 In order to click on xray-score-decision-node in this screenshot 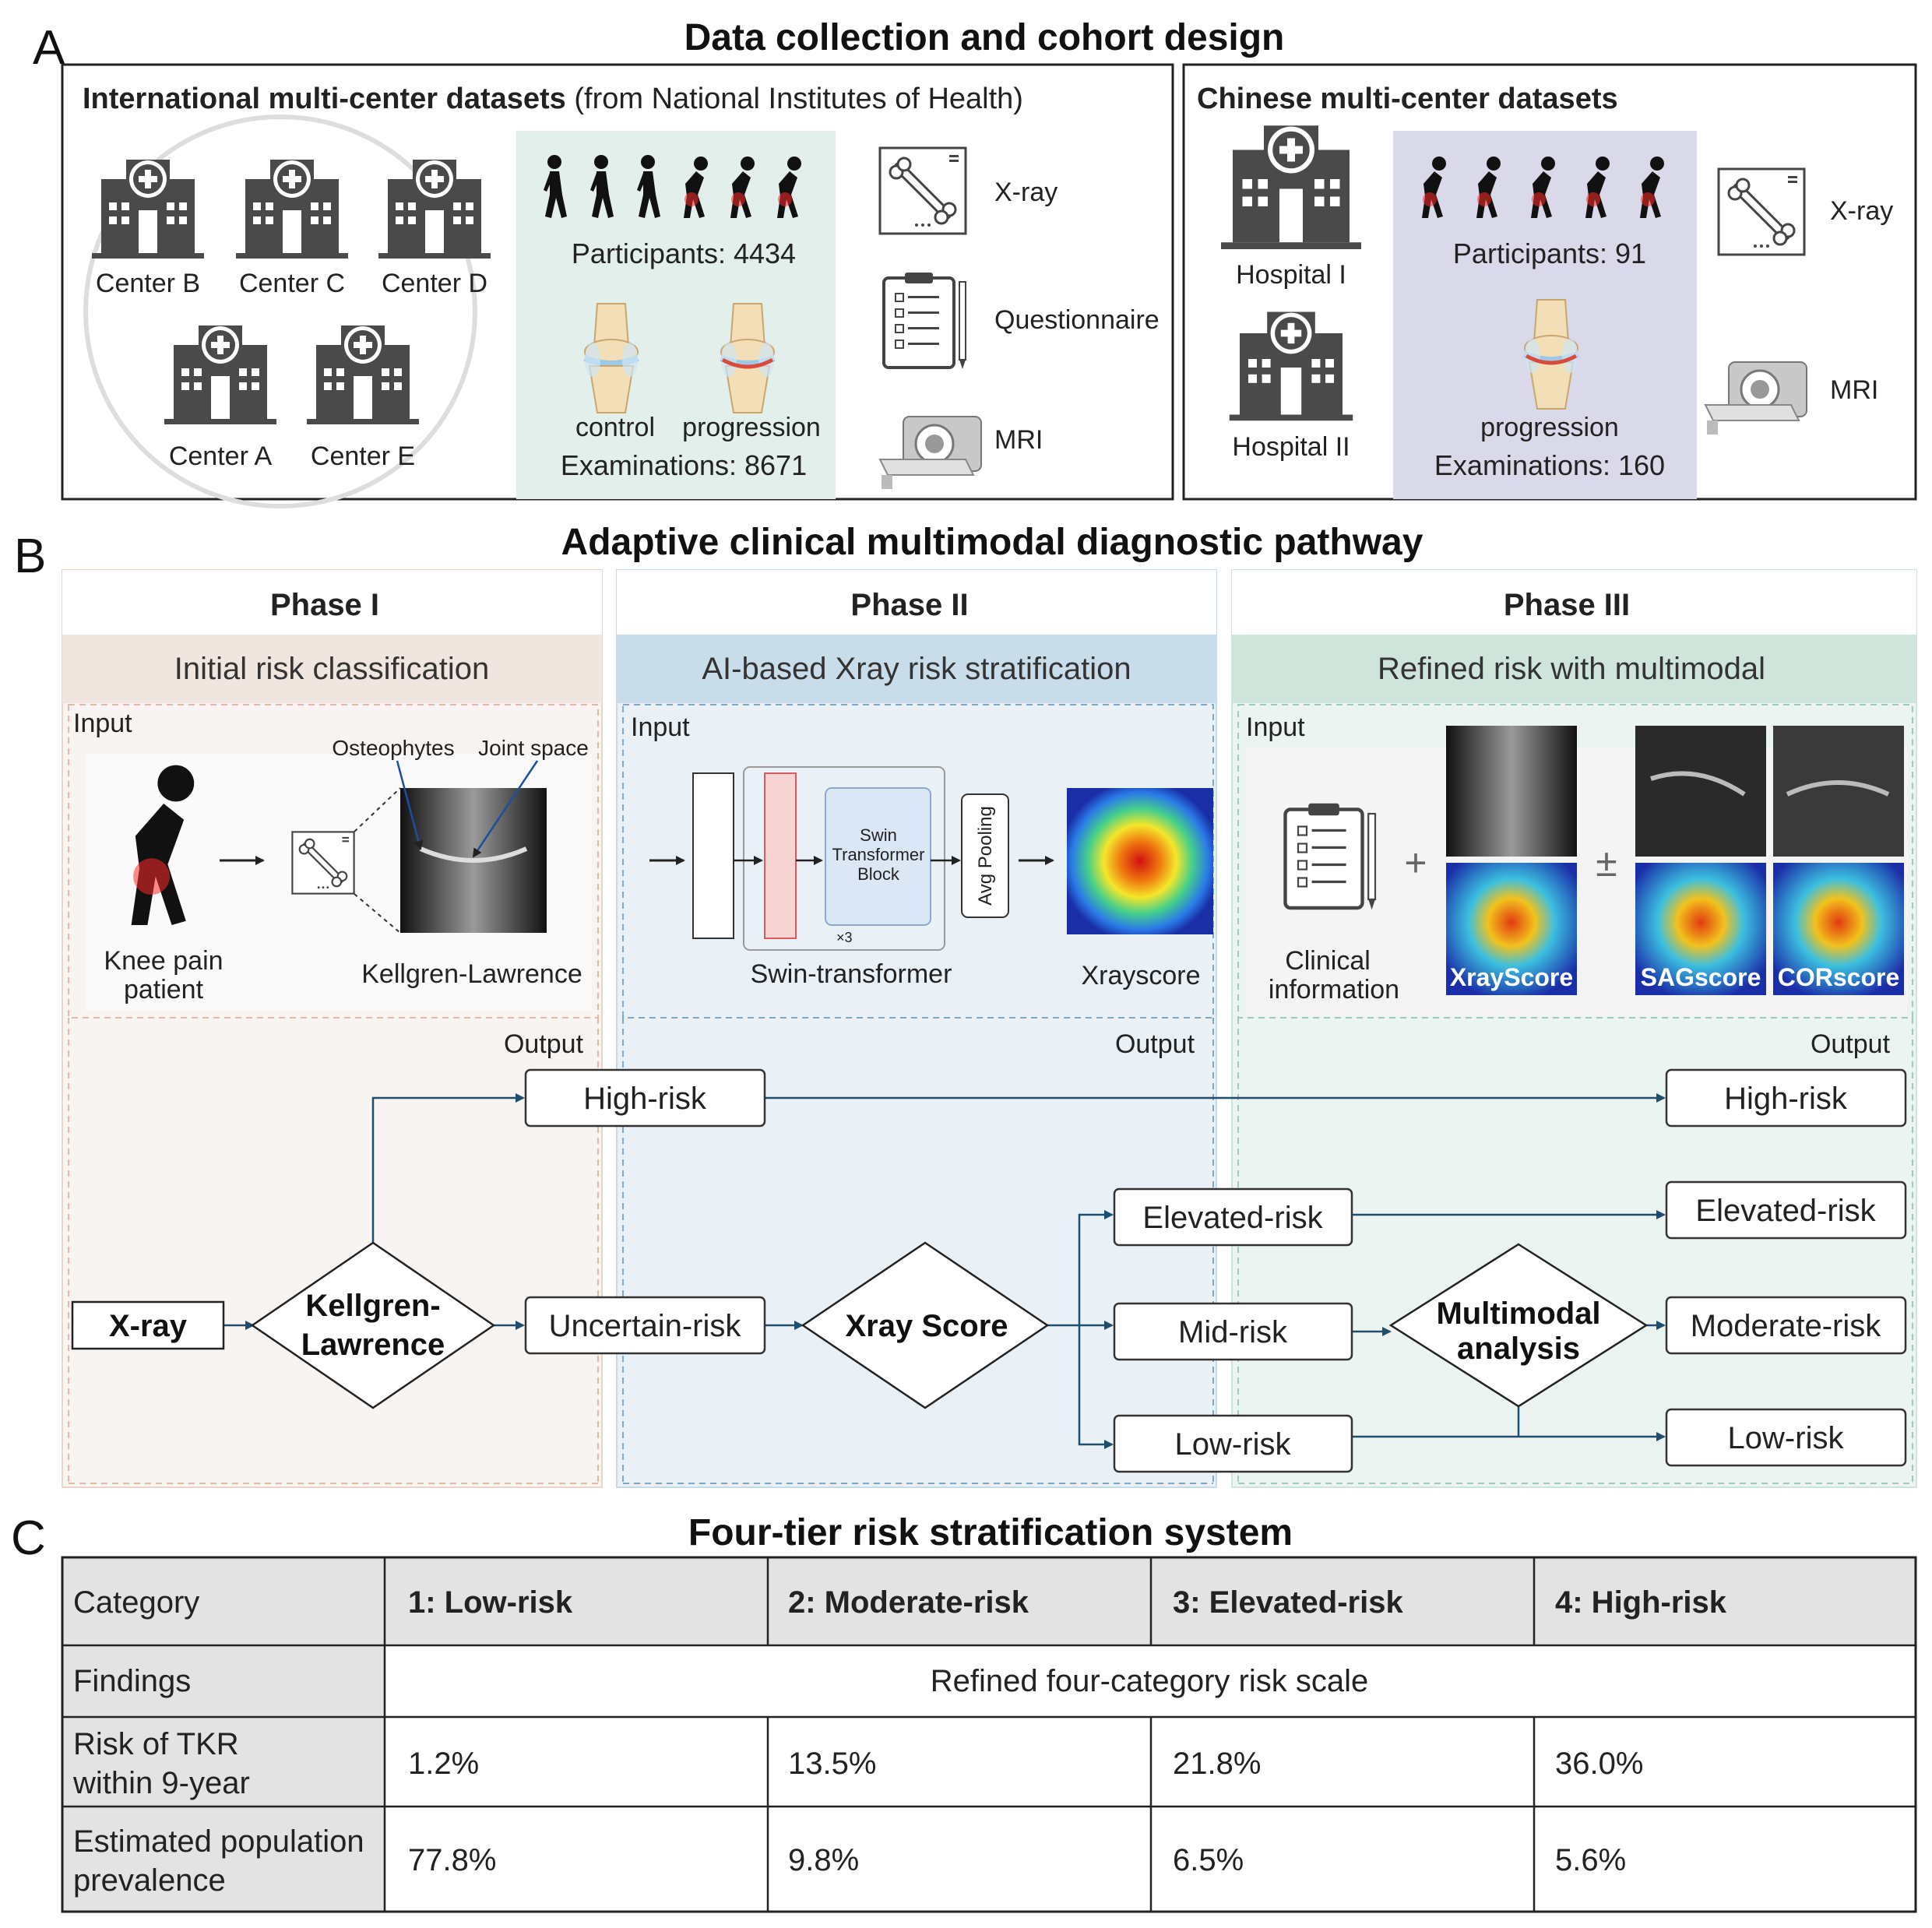, I will do `click(925, 1325)`.